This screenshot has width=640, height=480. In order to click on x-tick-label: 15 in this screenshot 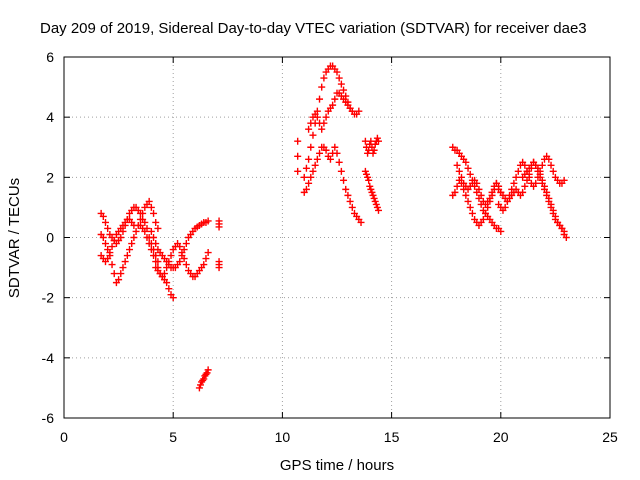, I will do `click(392, 437)`.